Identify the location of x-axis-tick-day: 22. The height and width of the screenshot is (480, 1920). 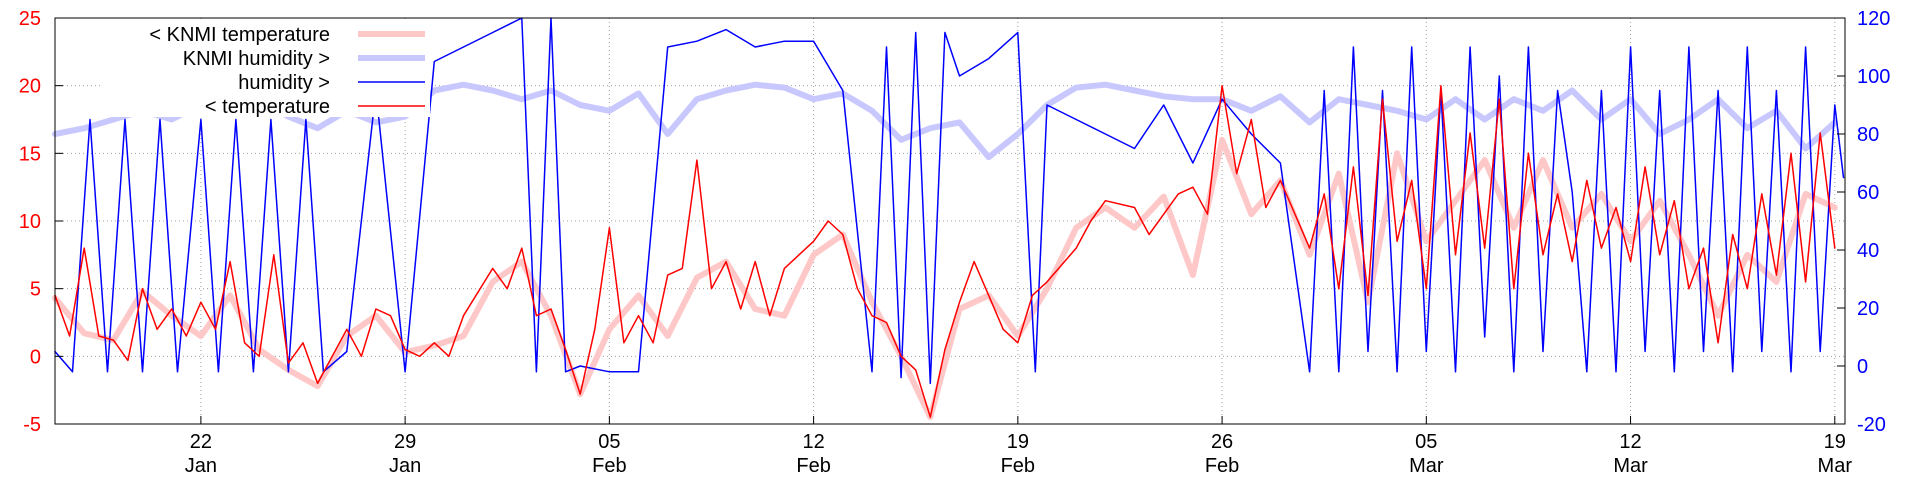
(201, 442).